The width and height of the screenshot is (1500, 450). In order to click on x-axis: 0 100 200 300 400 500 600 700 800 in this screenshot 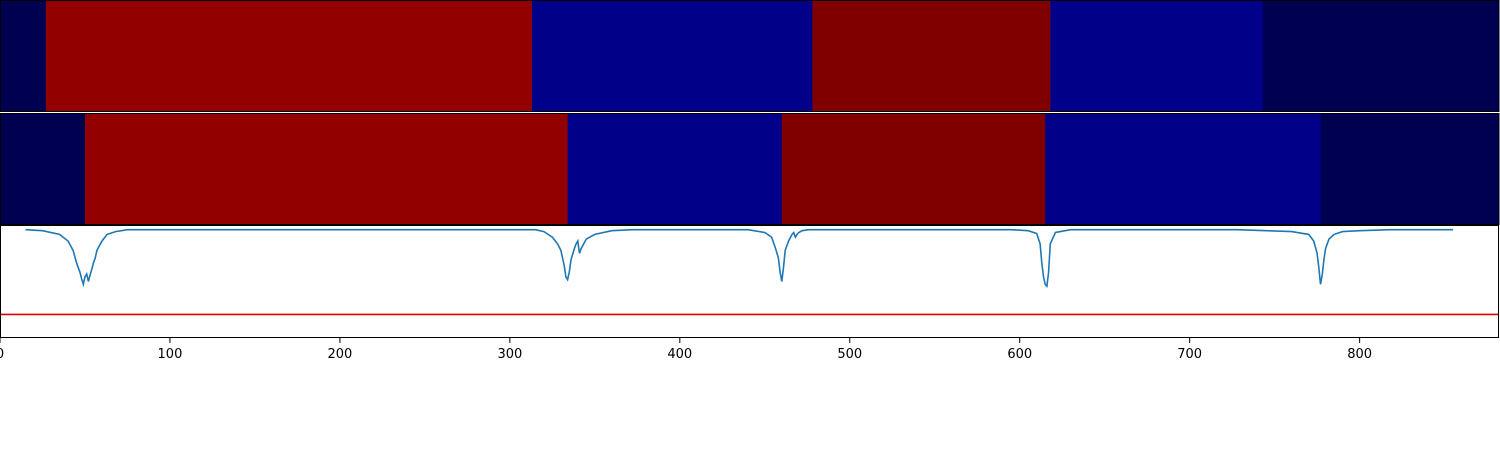, I will do `click(686, 350)`.